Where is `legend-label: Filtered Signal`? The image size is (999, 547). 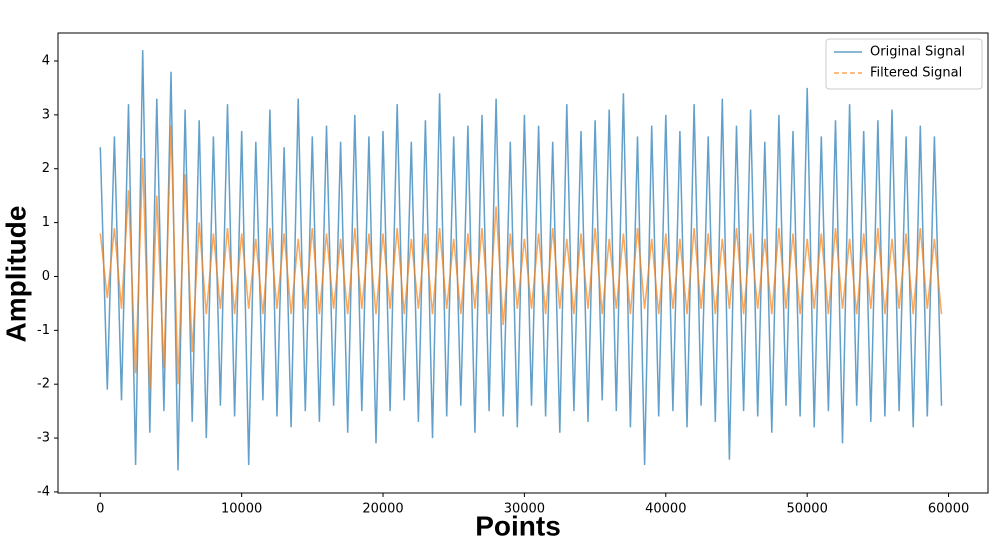 legend-label: Filtered Signal is located at coordinates (916, 73).